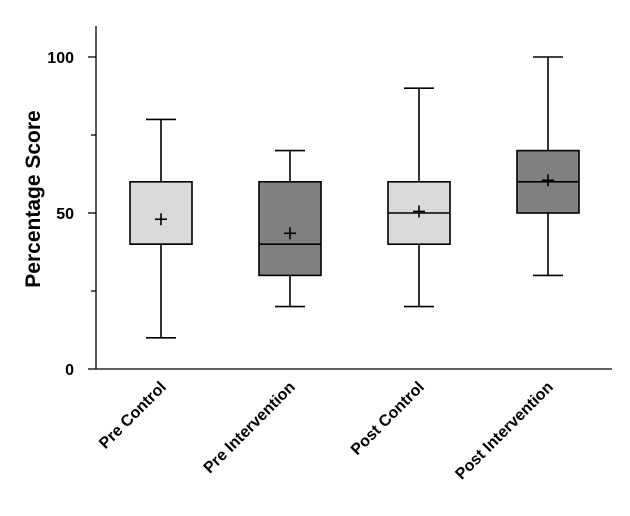  What do you see at coordinates (69, 370) in the screenshot?
I see `y-tick-label: 0` at bounding box center [69, 370].